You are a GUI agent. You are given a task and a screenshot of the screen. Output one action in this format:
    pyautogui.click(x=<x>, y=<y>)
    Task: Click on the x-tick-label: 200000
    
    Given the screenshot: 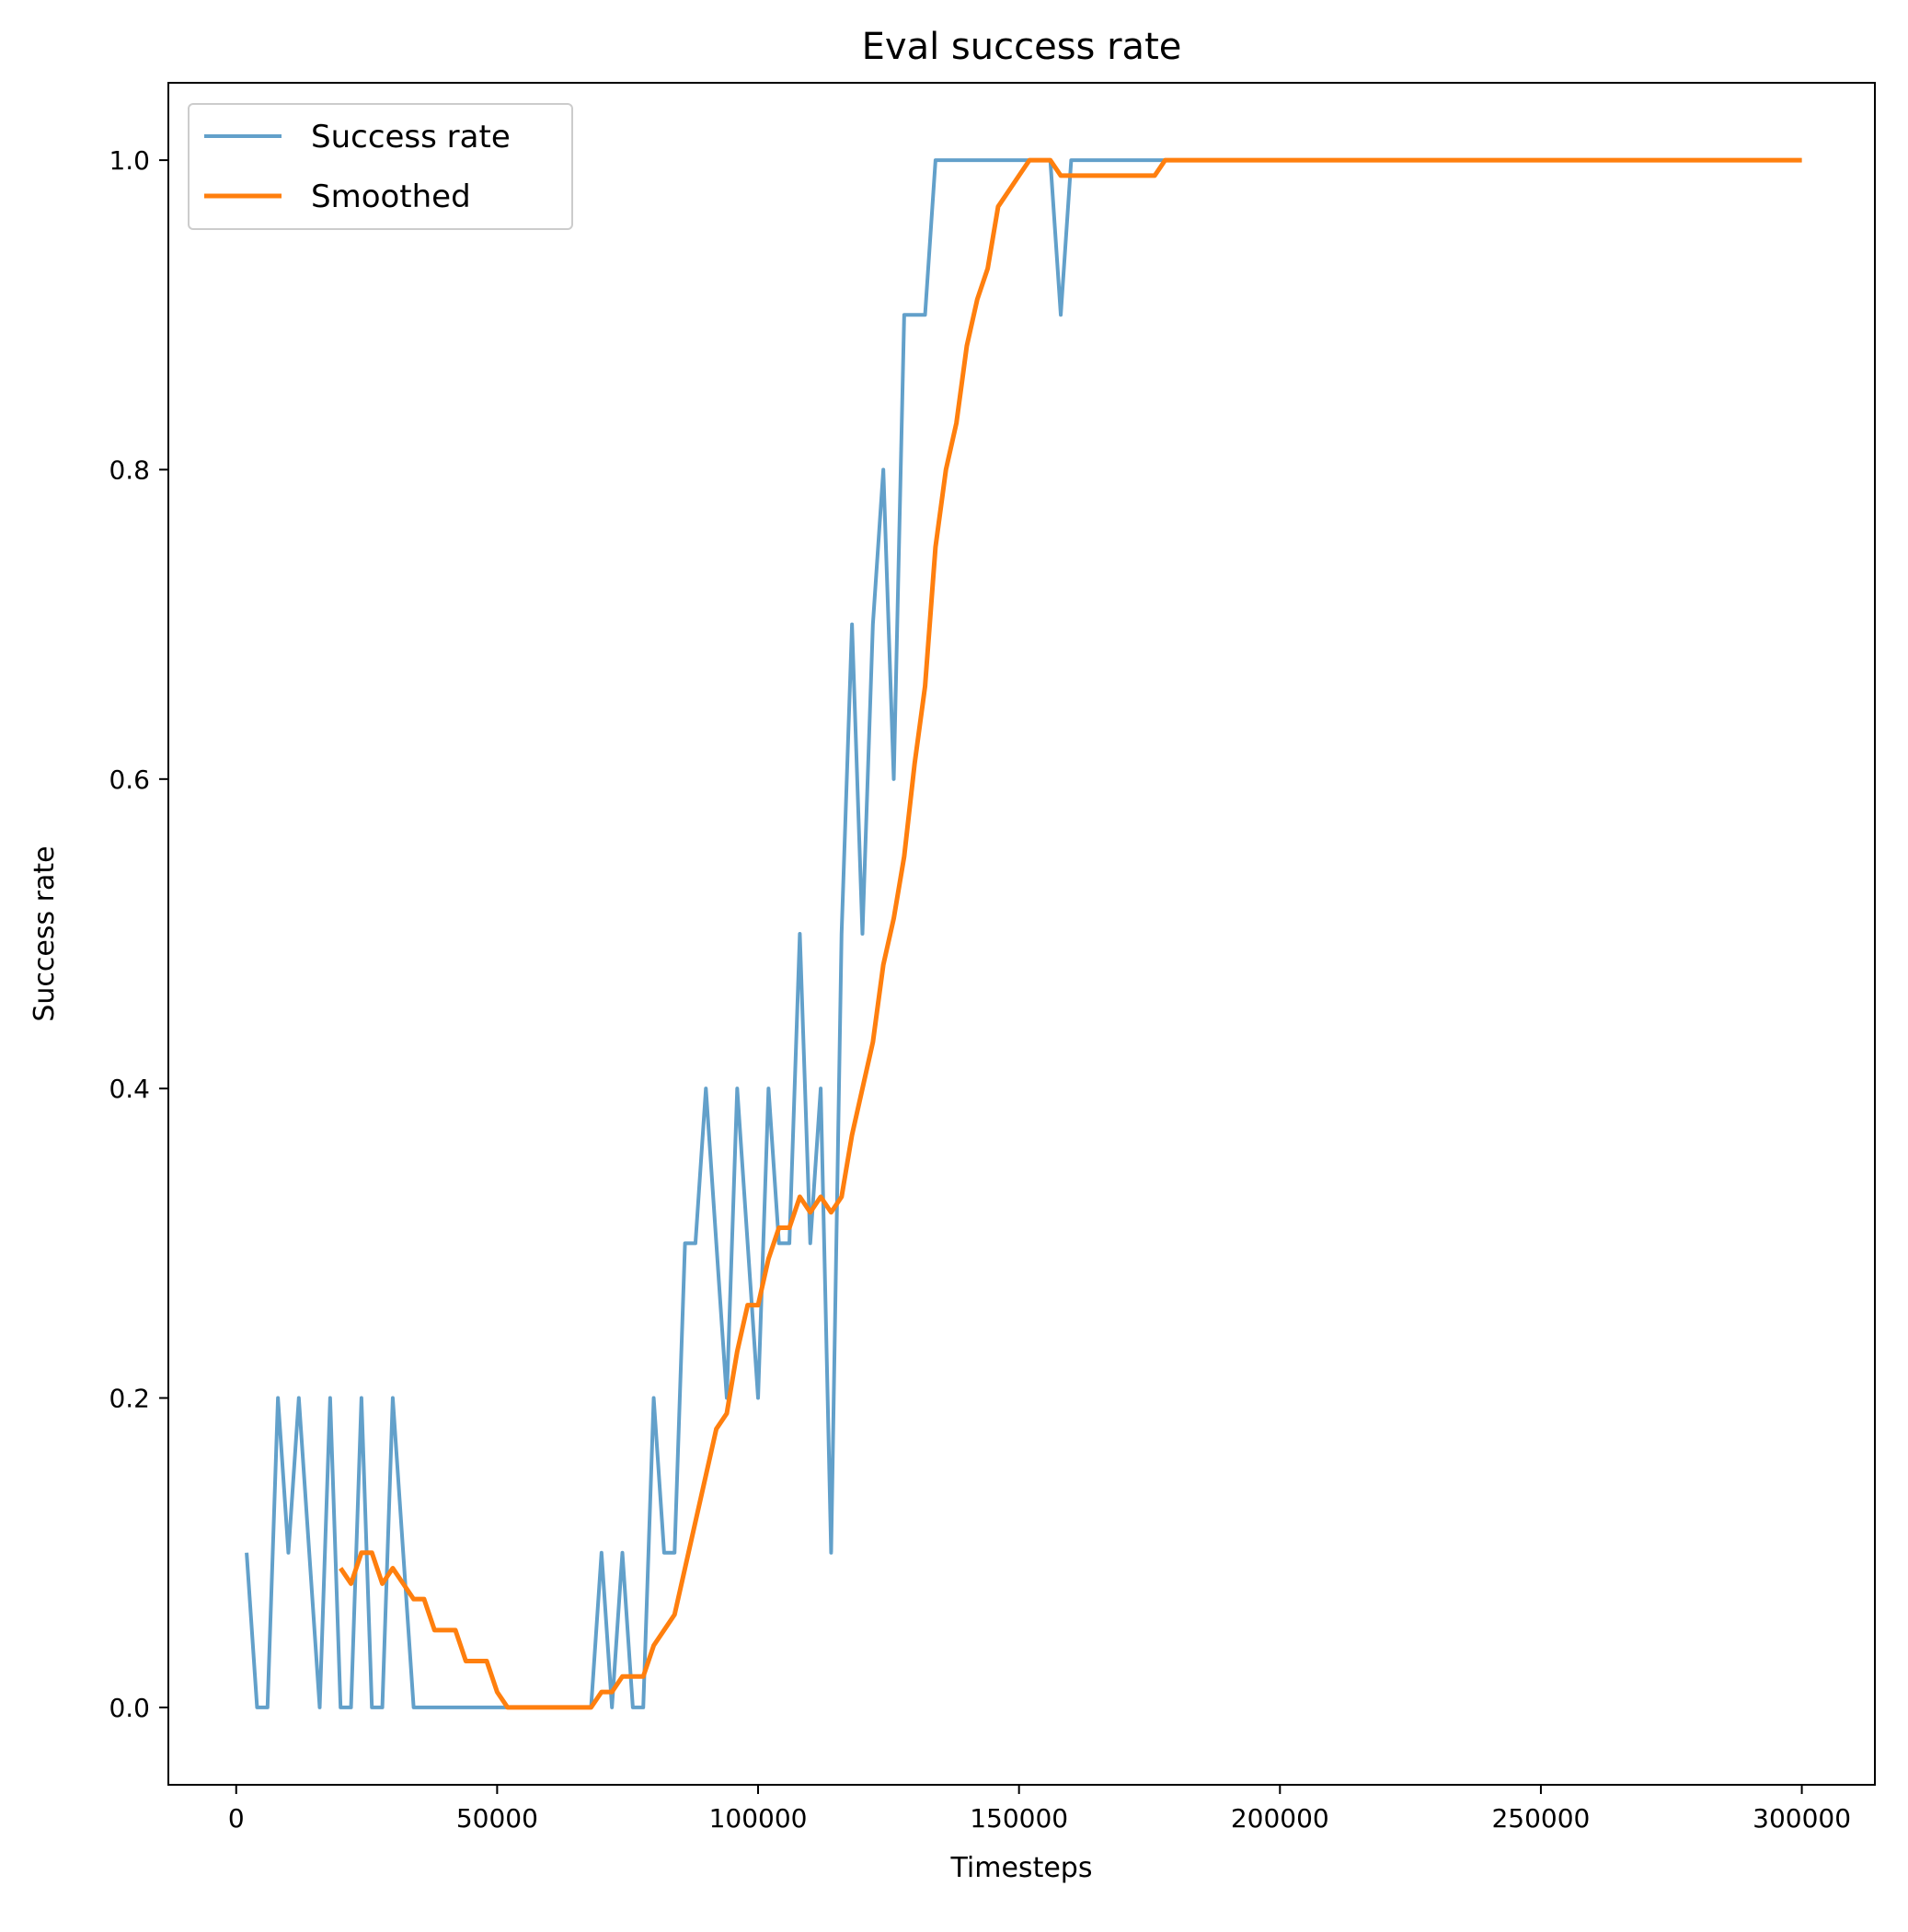 What is the action you would take?
    pyautogui.click(x=1280, y=1818)
    